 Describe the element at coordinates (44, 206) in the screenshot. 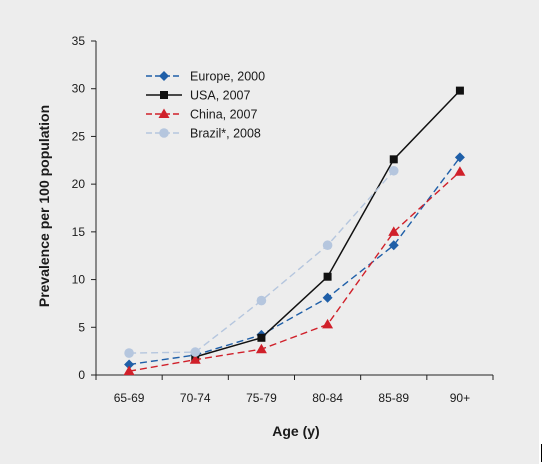

I see `y-axis-title: Prevalence per 100 population` at that location.